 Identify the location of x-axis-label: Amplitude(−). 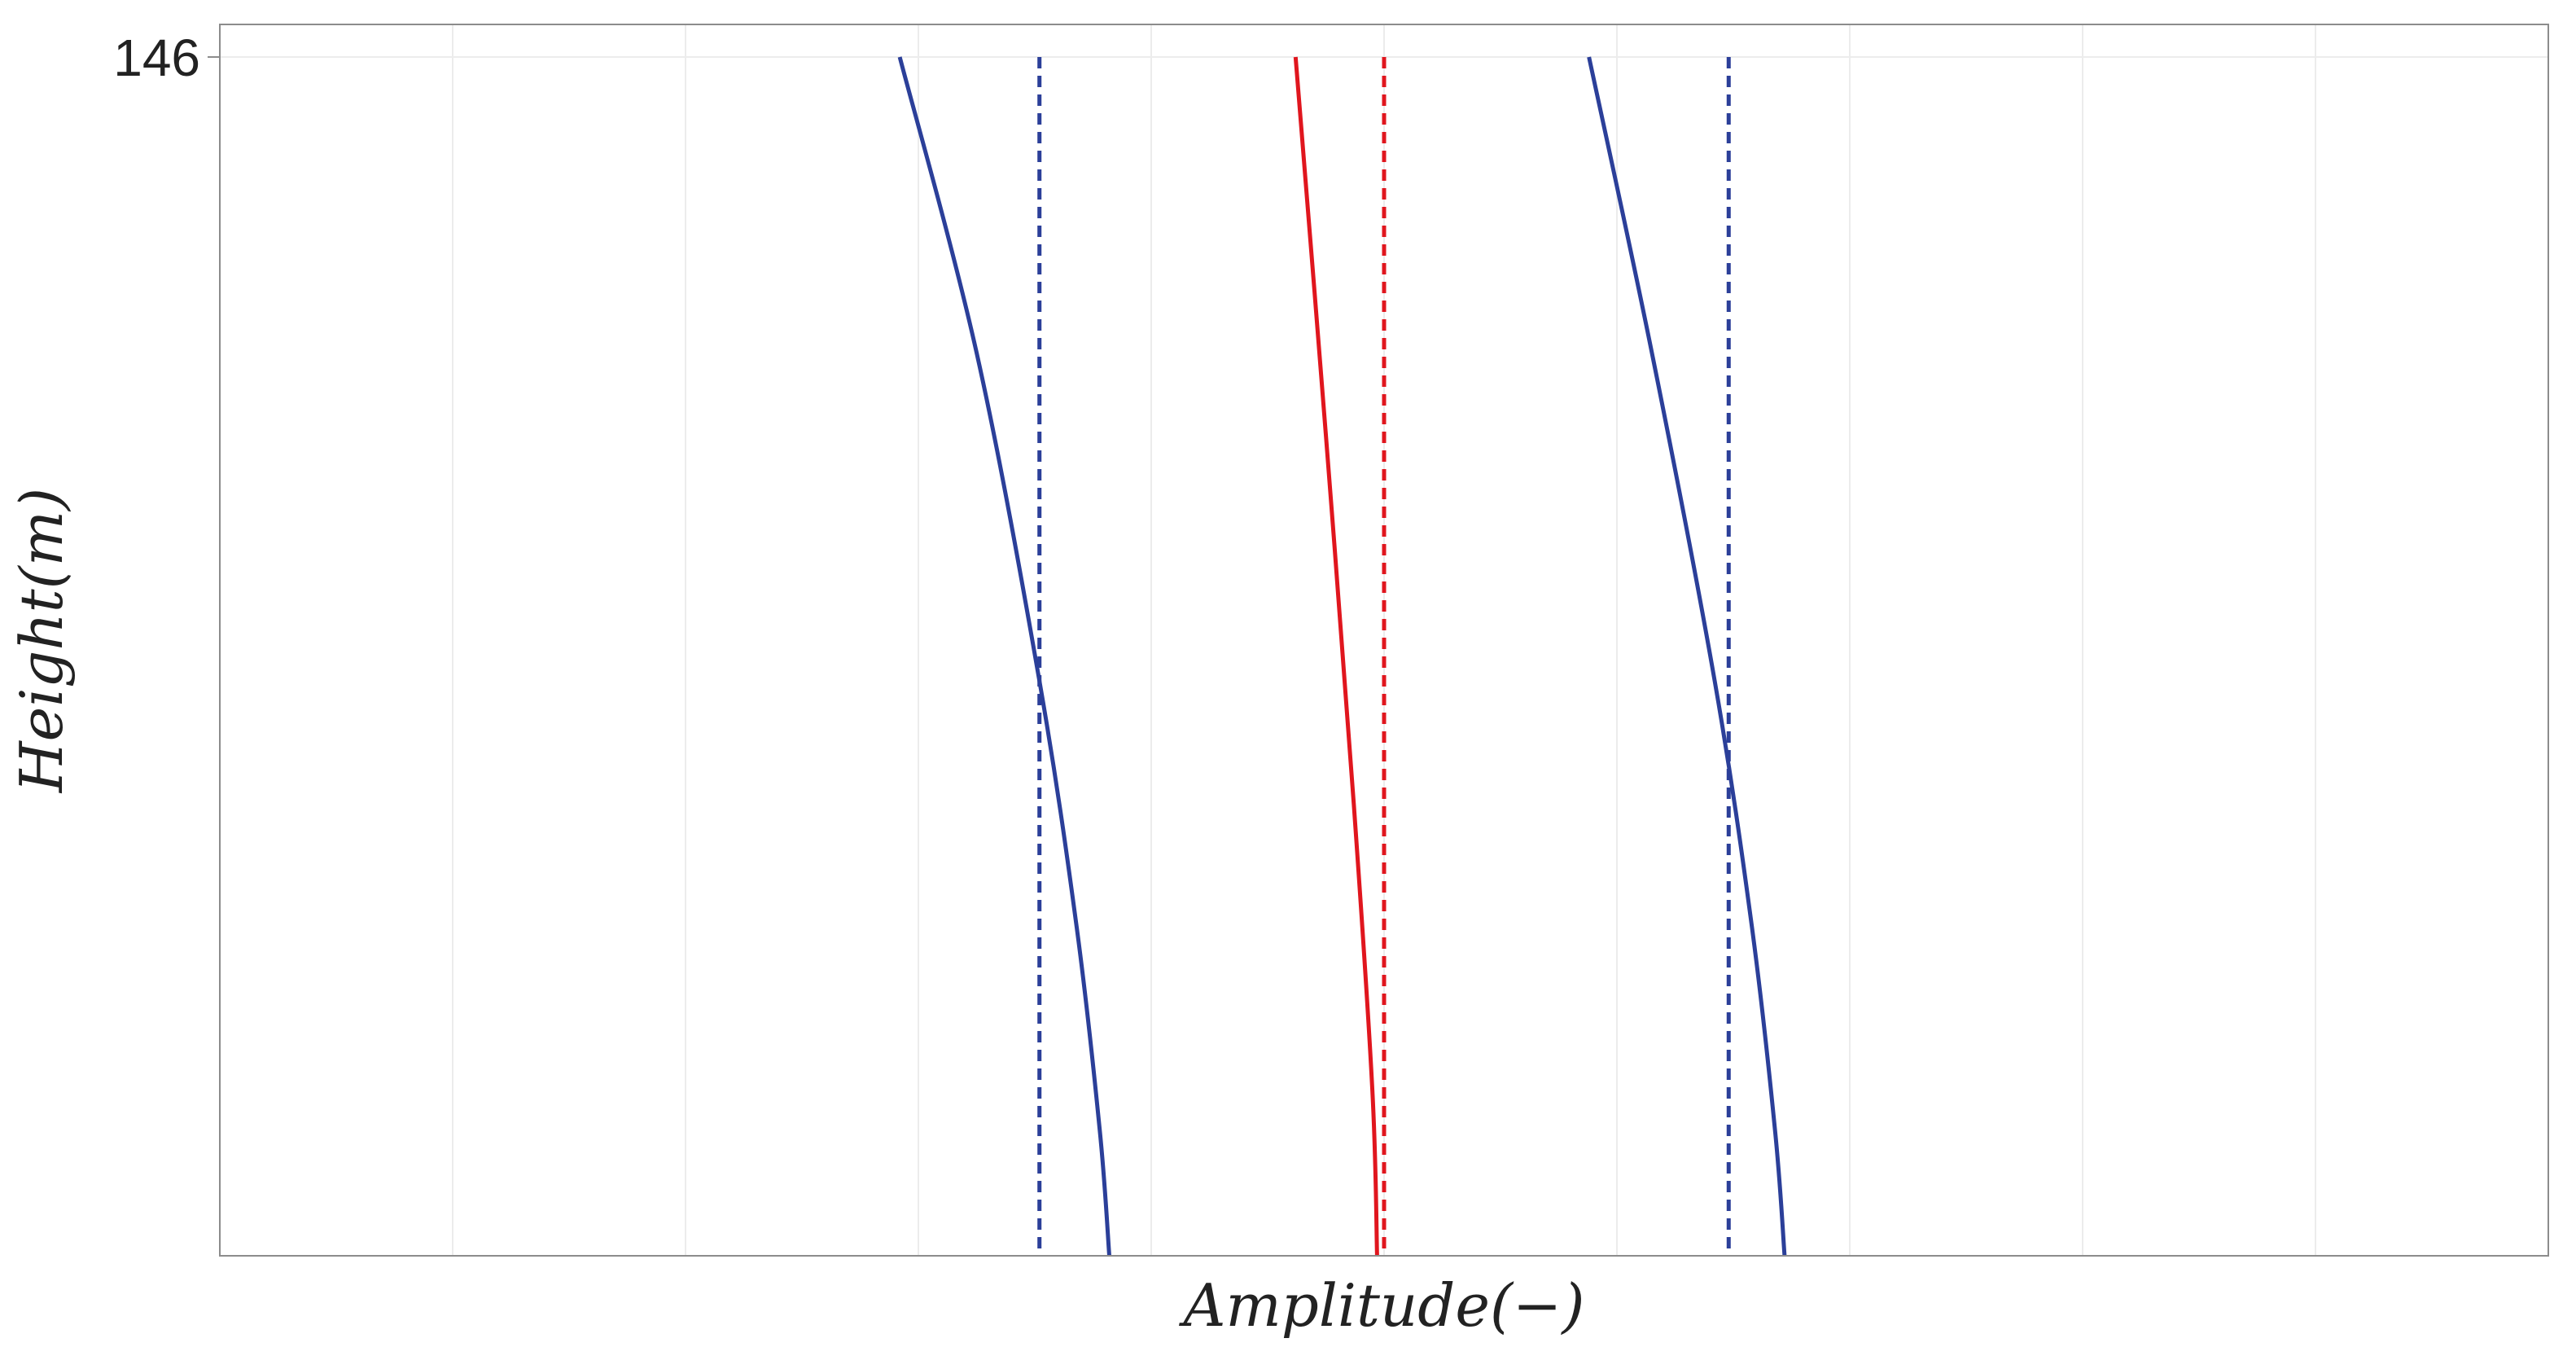
(1382, 1305).